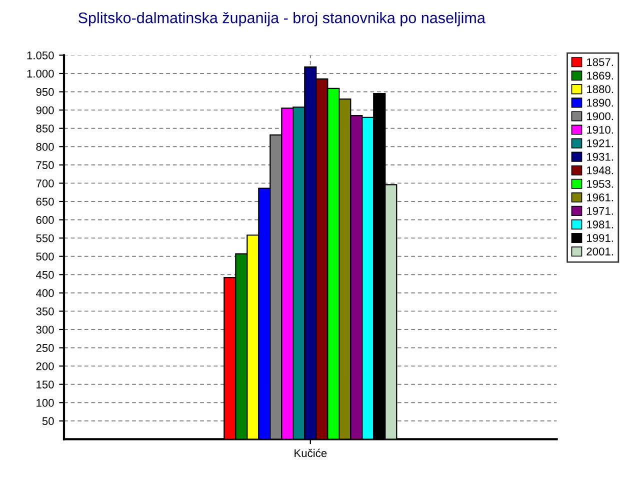  I want to click on y-tick-label: 400, so click(45, 293).